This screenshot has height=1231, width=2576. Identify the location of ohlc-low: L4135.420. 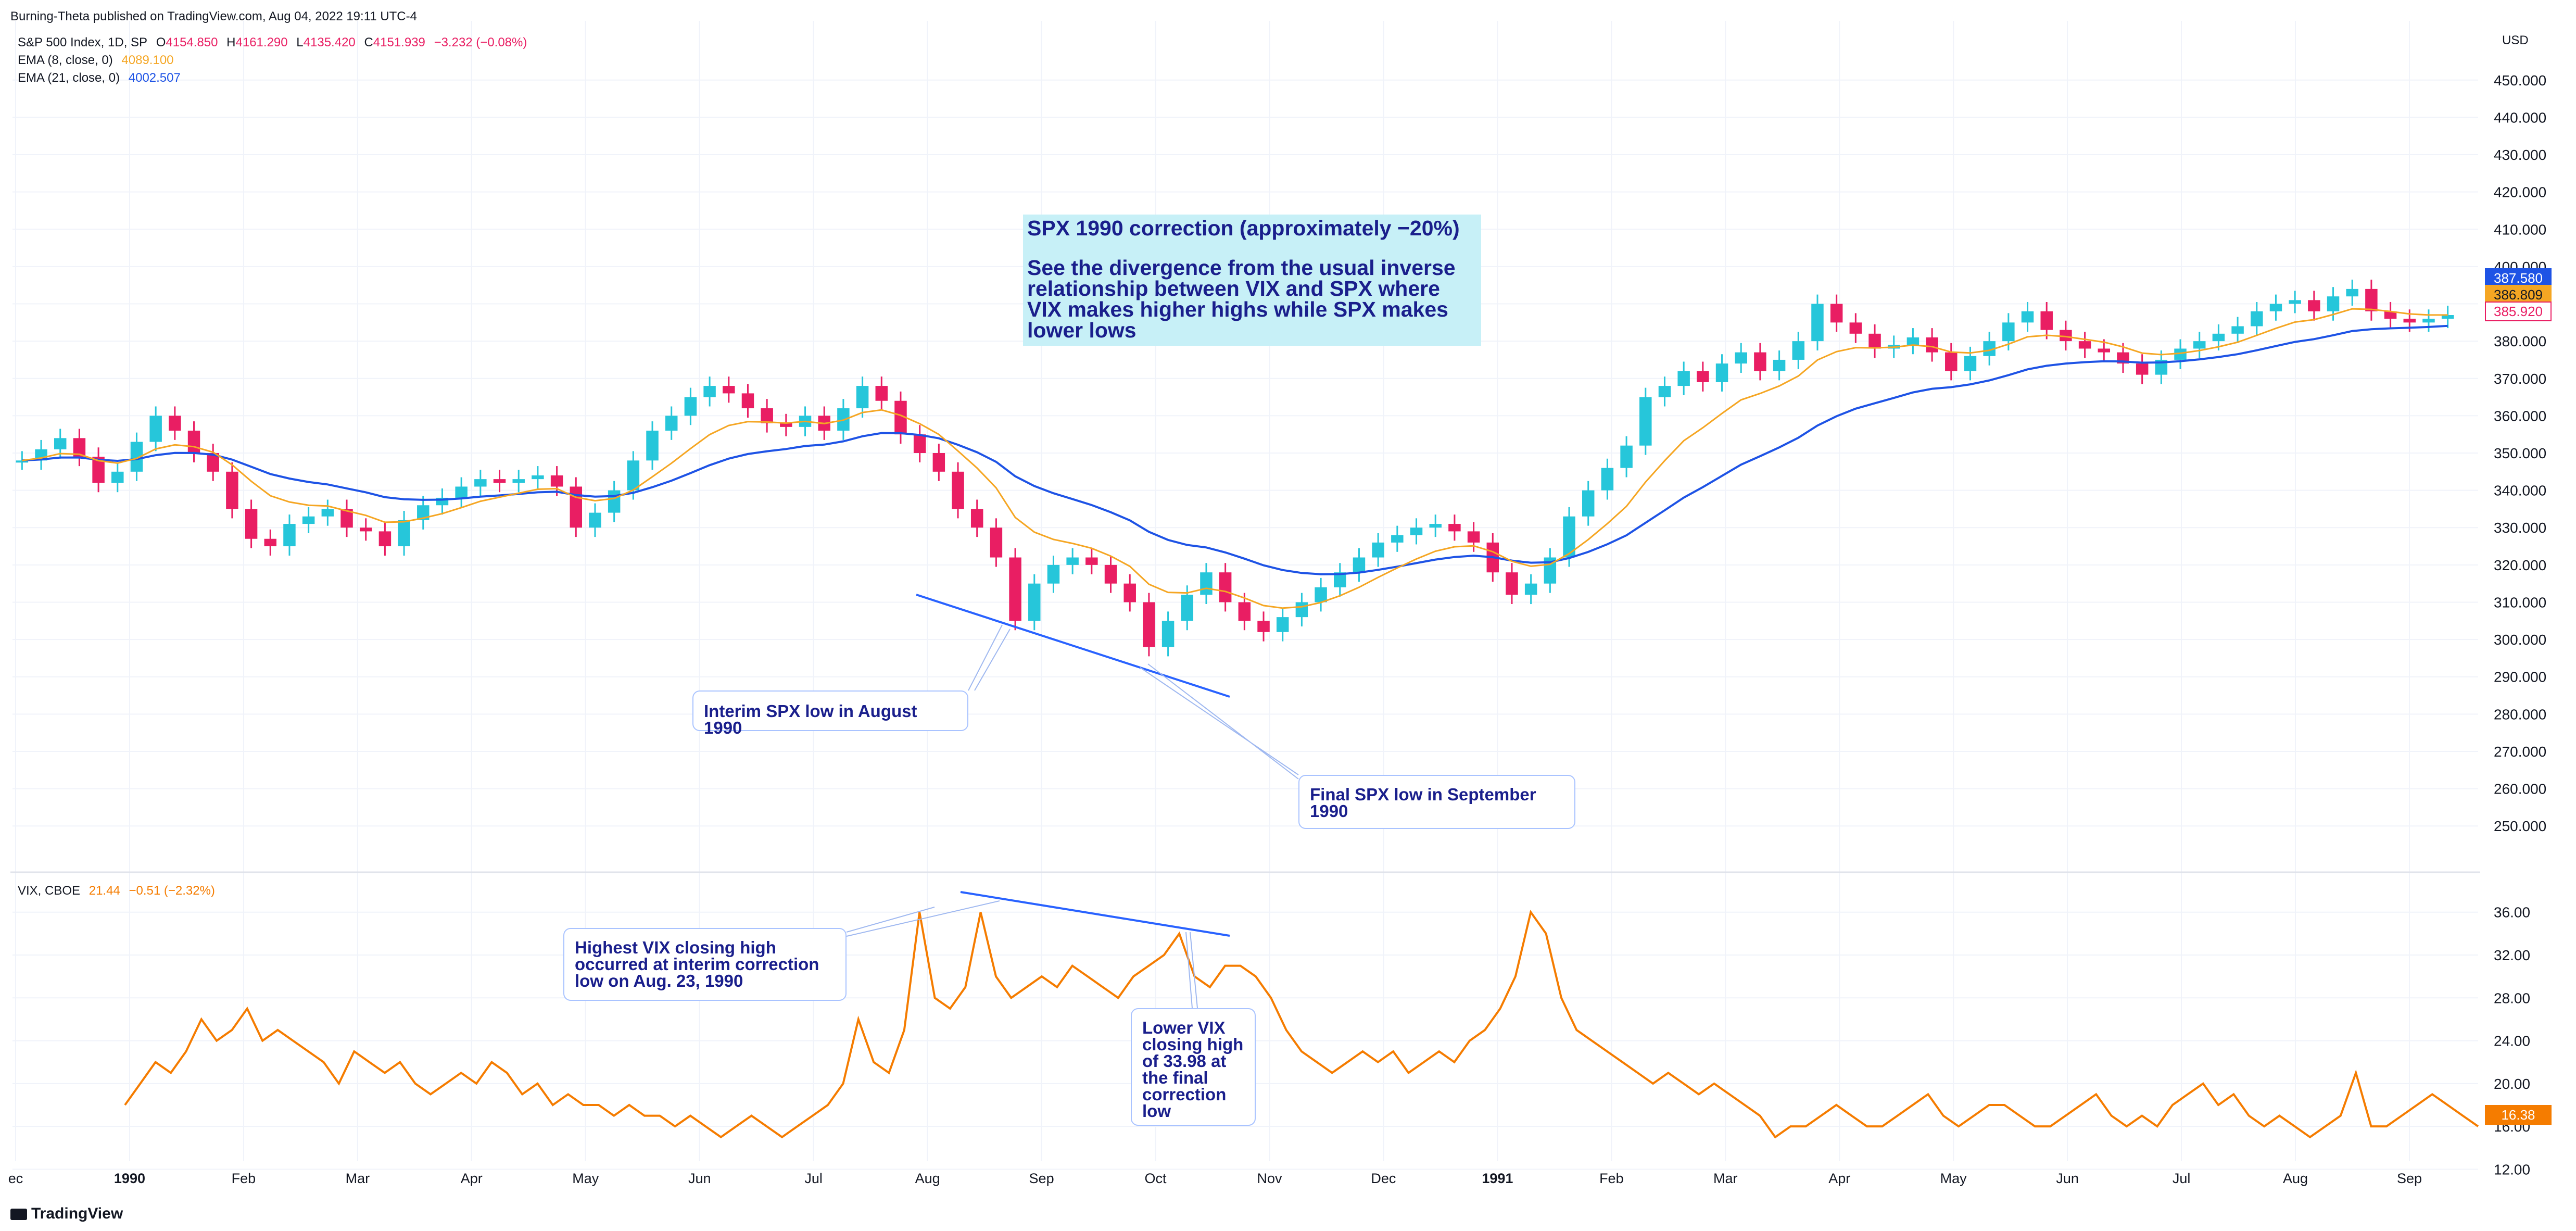
(325, 42).